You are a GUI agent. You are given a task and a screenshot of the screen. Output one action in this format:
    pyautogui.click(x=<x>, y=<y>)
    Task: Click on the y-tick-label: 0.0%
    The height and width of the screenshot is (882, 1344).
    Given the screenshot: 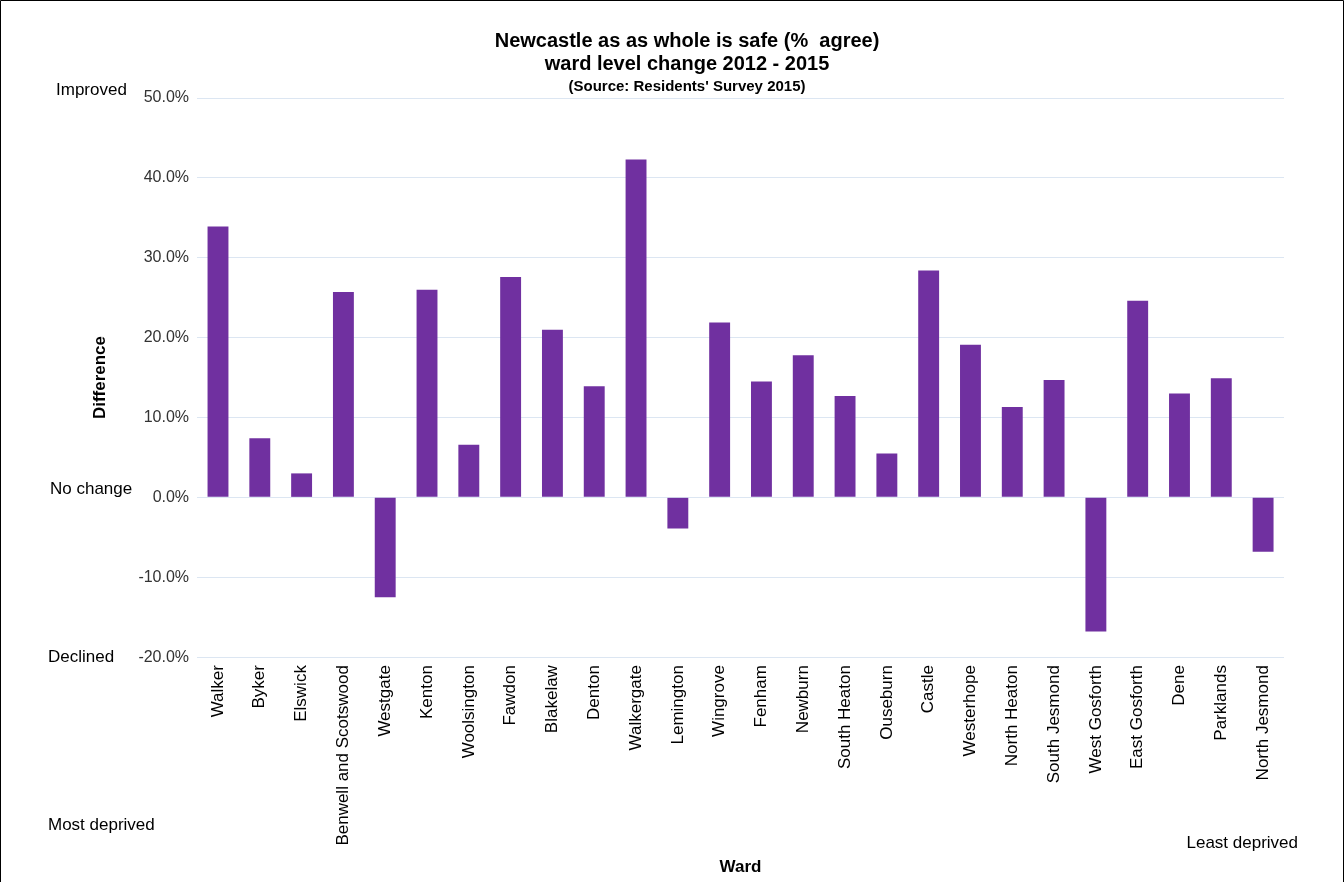 What is the action you would take?
    pyautogui.click(x=171, y=496)
    